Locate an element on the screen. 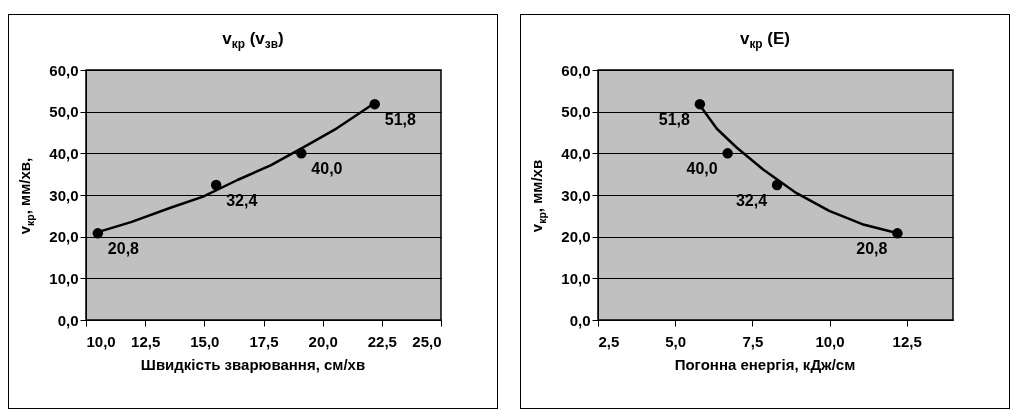  x-tick-label: 15,0 is located at coordinates (205, 341).